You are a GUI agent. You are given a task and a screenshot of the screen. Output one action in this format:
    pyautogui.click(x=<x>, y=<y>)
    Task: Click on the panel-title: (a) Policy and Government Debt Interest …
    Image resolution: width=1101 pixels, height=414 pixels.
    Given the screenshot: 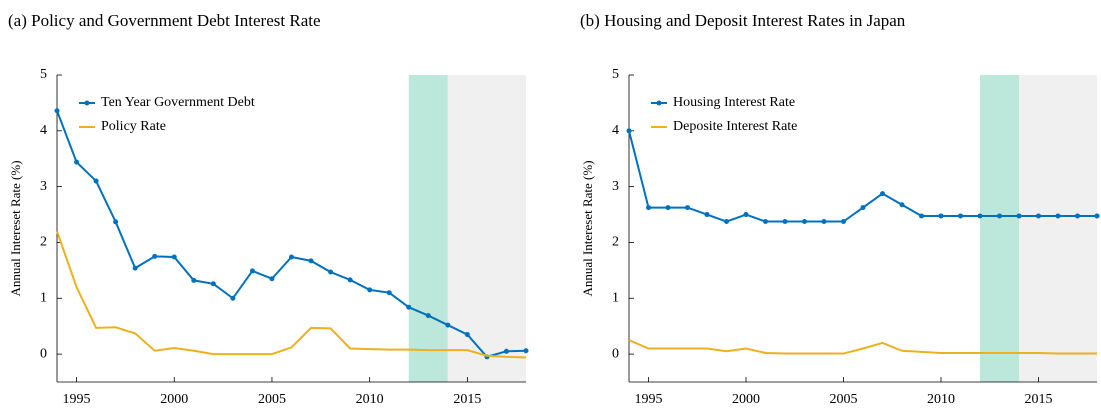 What is the action you would take?
    pyautogui.click(x=164, y=20)
    